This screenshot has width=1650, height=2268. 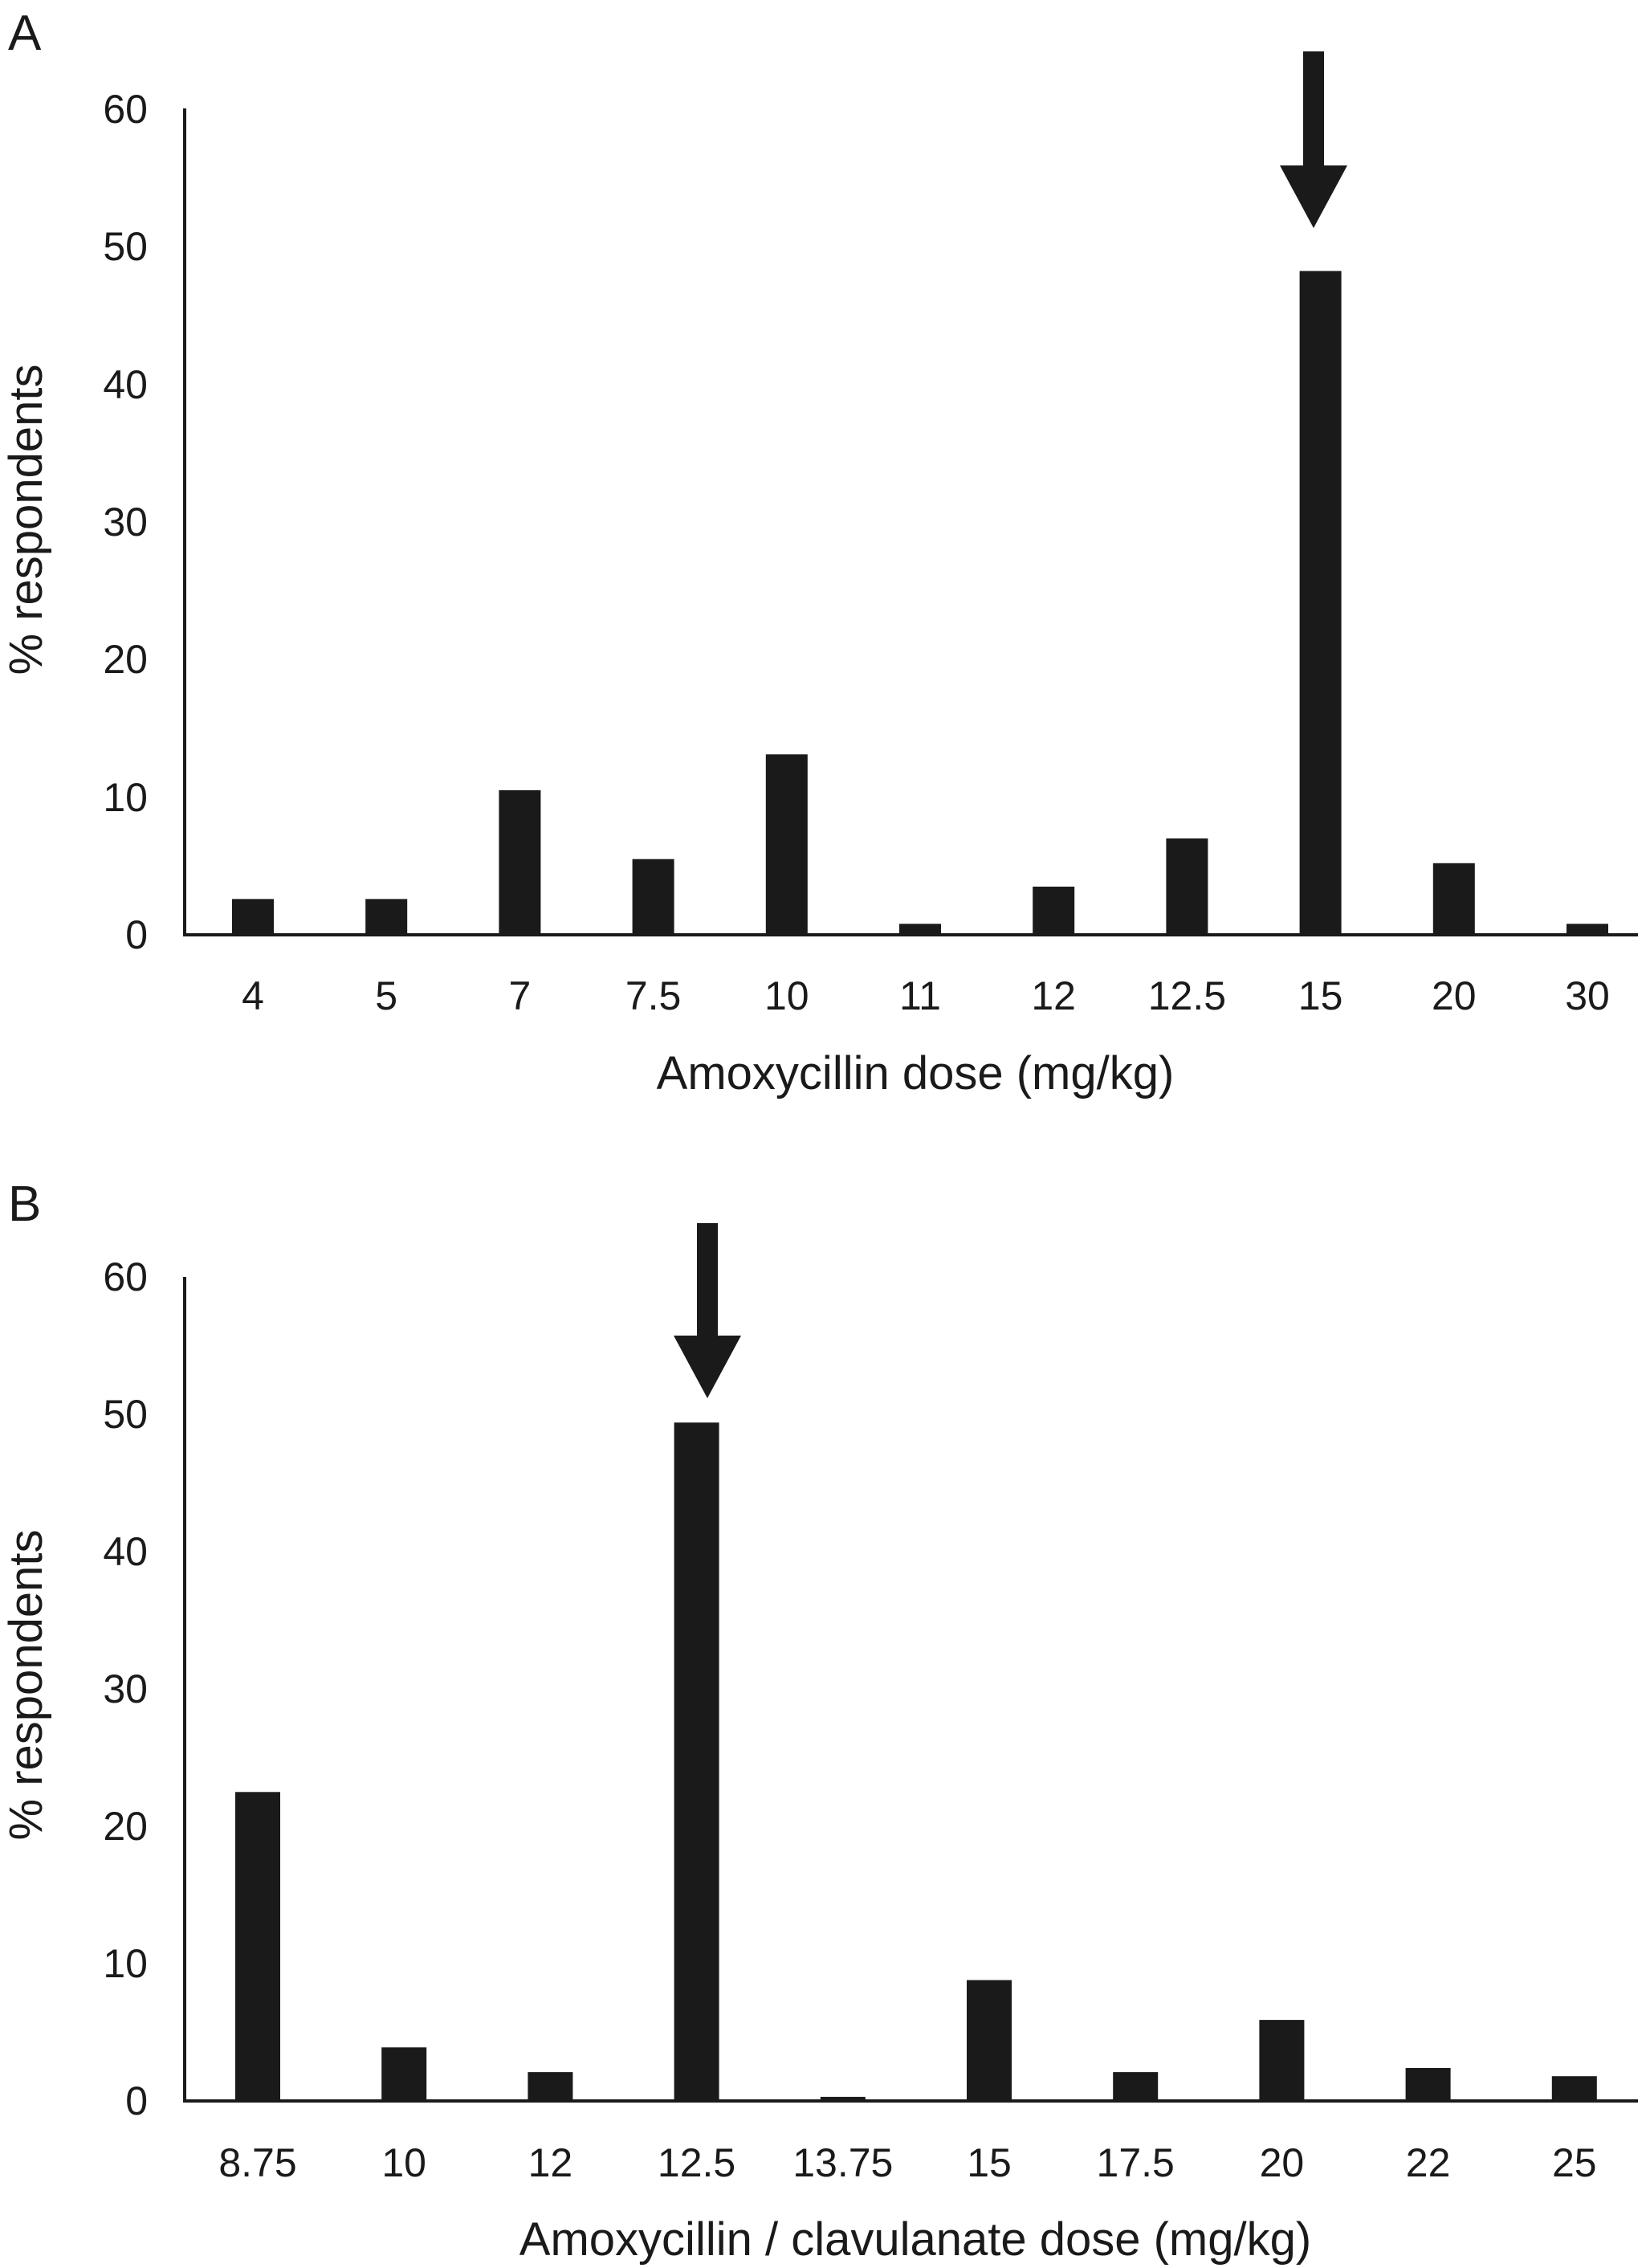 What do you see at coordinates (989, 2162) in the screenshot?
I see `panel-b-x-tick-label: 15` at bounding box center [989, 2162].